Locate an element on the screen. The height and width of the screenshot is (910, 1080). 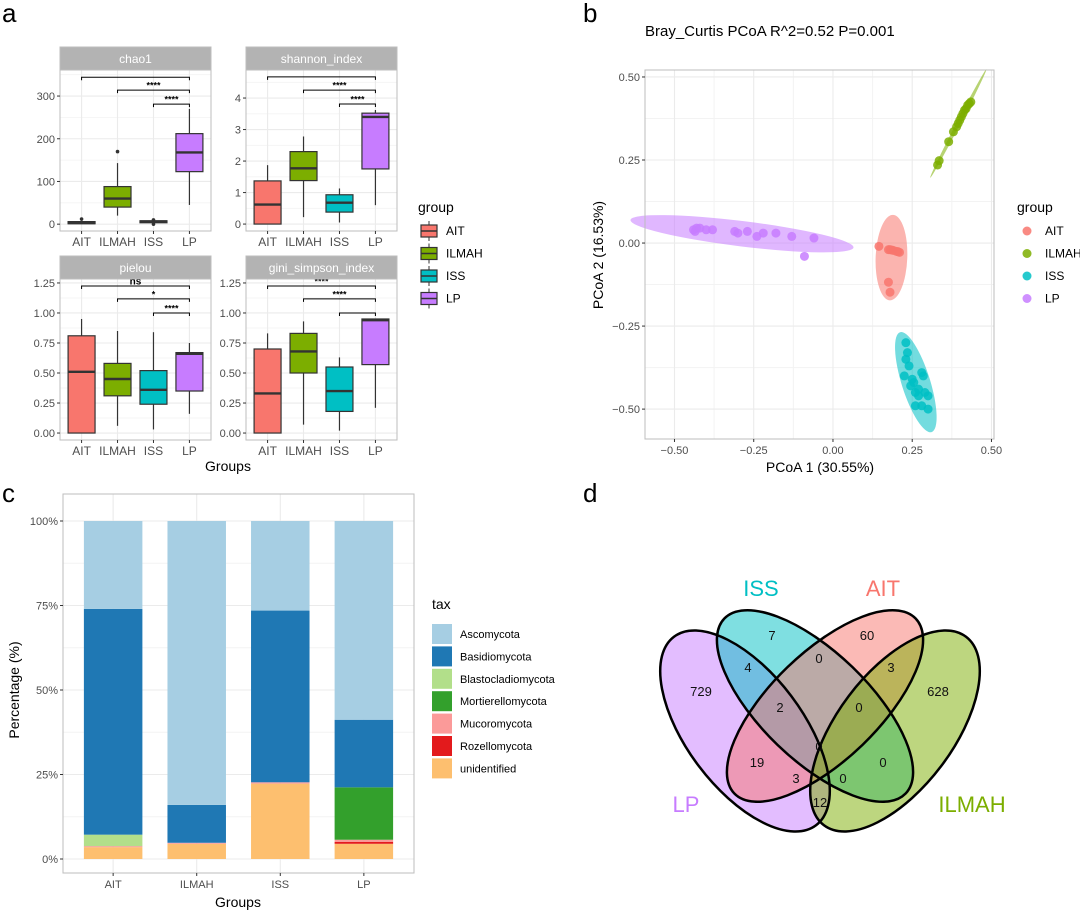
facet-title: chao1 is located at coordinates (135, 59).